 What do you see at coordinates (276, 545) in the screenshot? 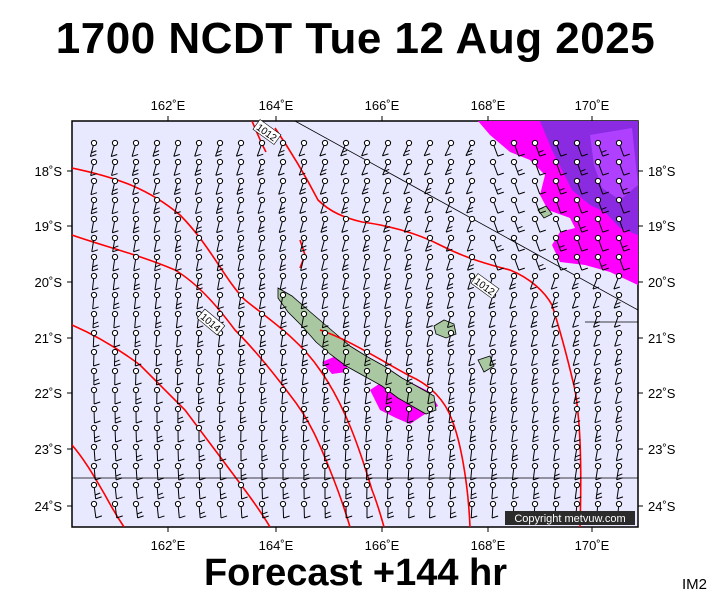
I see `lon-label-bottom-164: 164˚E` at bounding box center [276, 545].